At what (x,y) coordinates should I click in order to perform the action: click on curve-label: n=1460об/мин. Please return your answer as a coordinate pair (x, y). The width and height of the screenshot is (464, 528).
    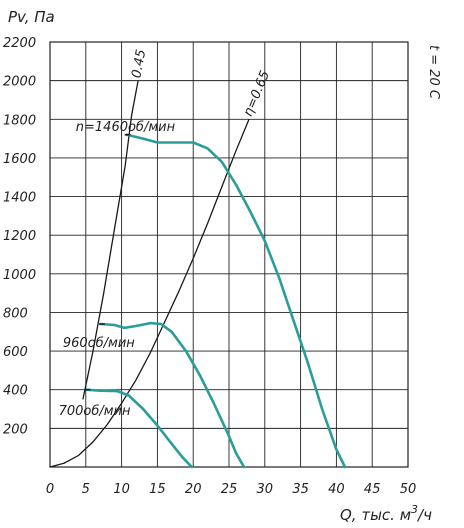
    Looking at the image, I should click on (126, 127).